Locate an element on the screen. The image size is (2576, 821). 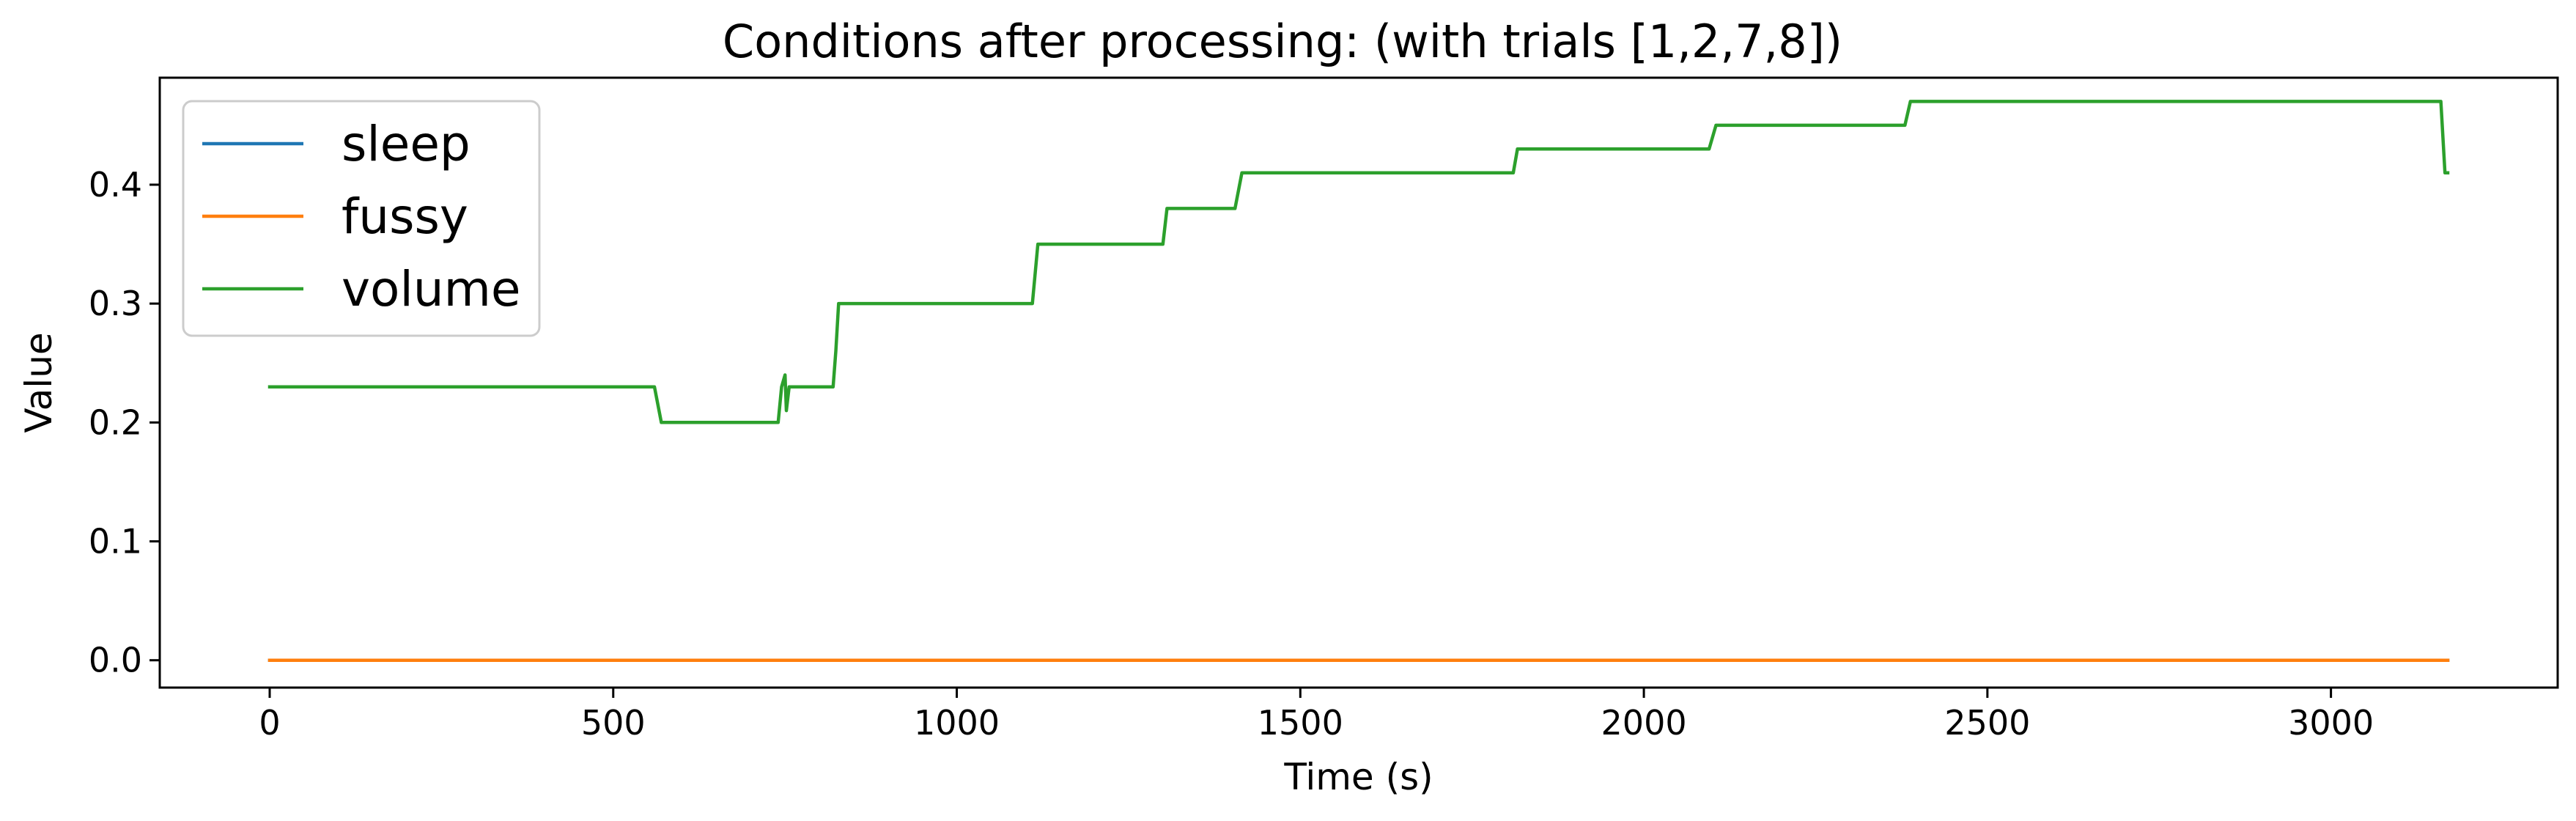
legend-items: sleep fussy volume is located at coordinates (361, 216).